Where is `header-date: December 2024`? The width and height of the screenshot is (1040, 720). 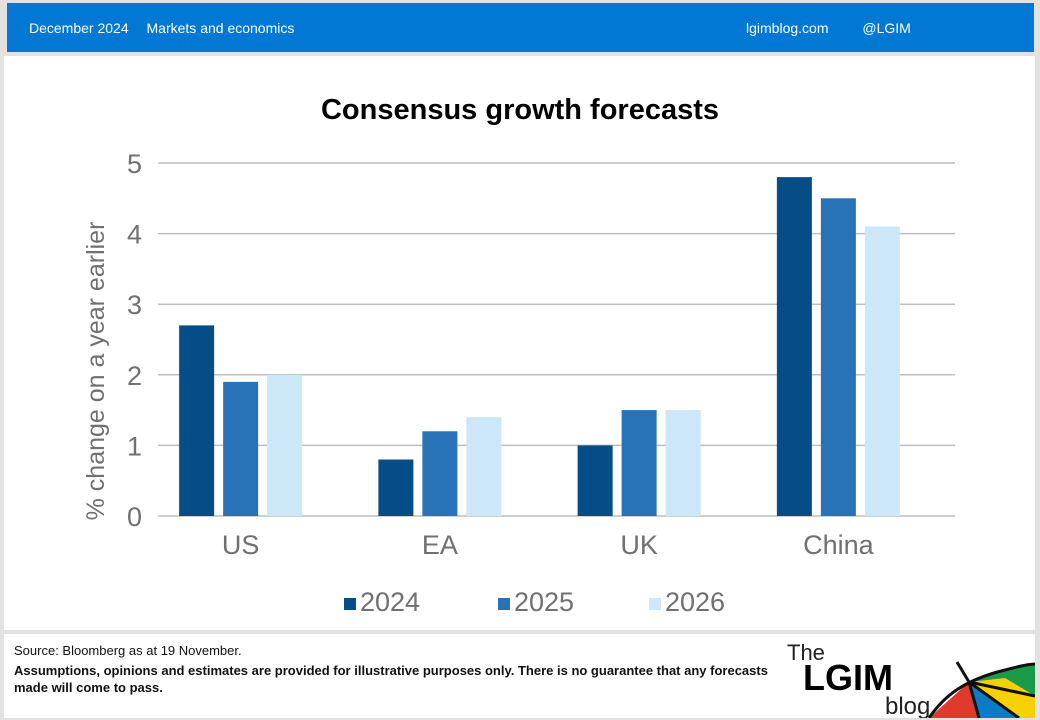
header-date: December 2024 is located at coordinates (79, 28).